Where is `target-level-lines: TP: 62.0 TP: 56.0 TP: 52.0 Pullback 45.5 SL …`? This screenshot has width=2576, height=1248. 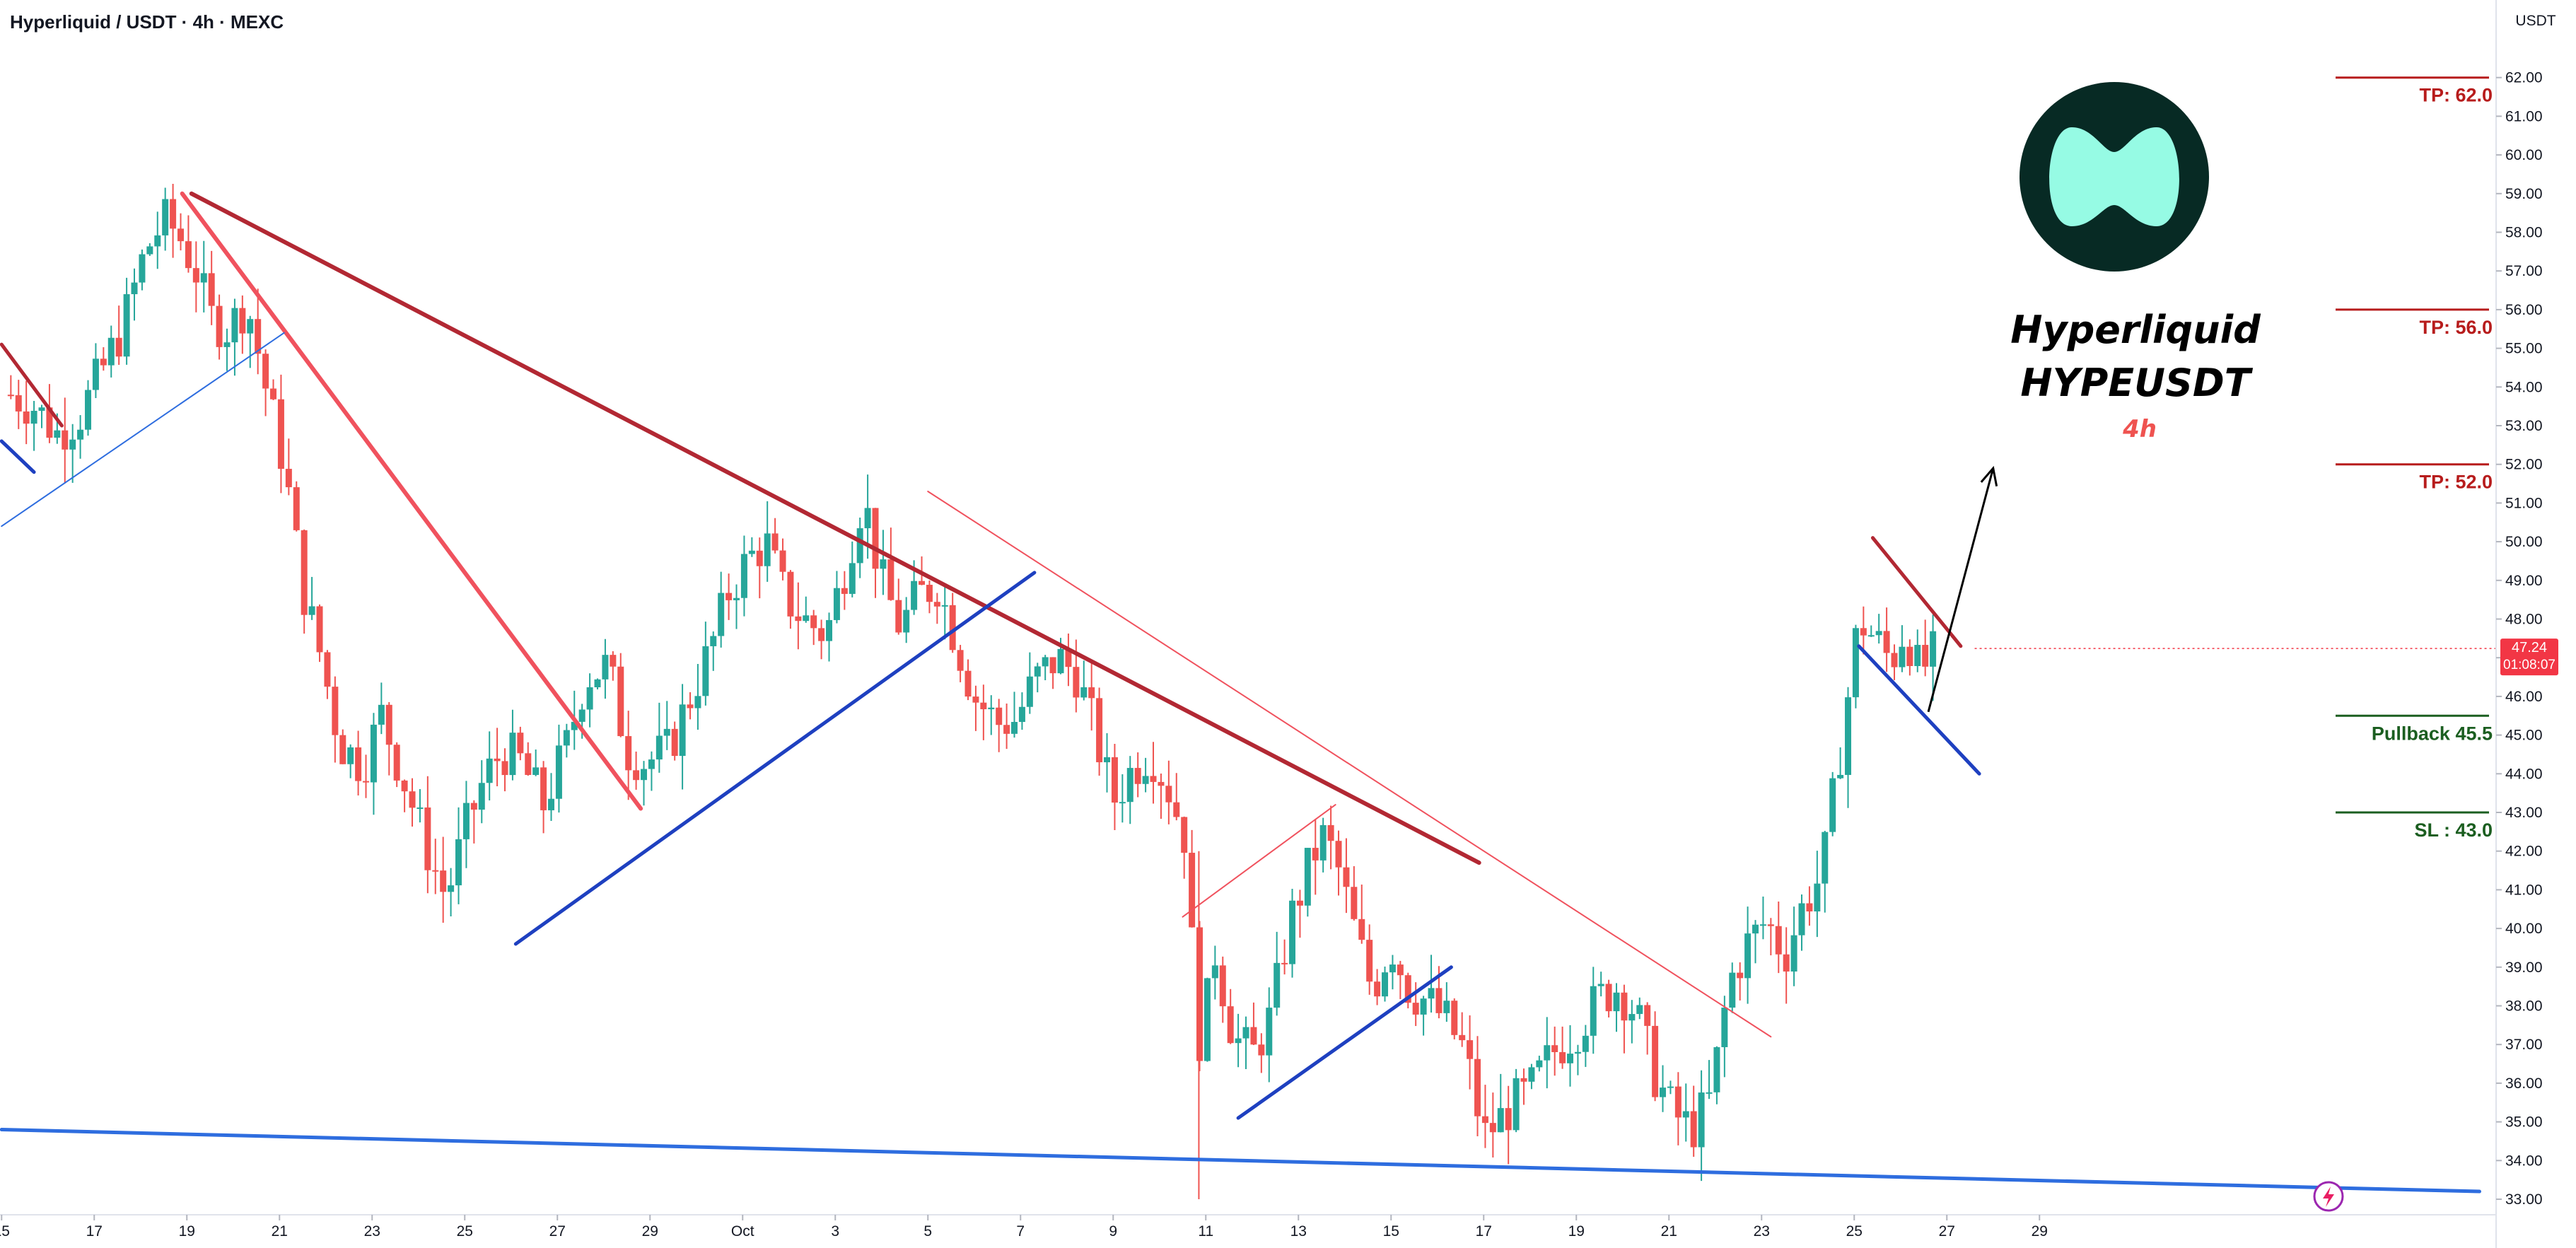 target-level-lines: TP: 62.0 TP: 56.0 TP: 52.0 Pullback 45.5 SL … is located at coordinates (2414, 458).